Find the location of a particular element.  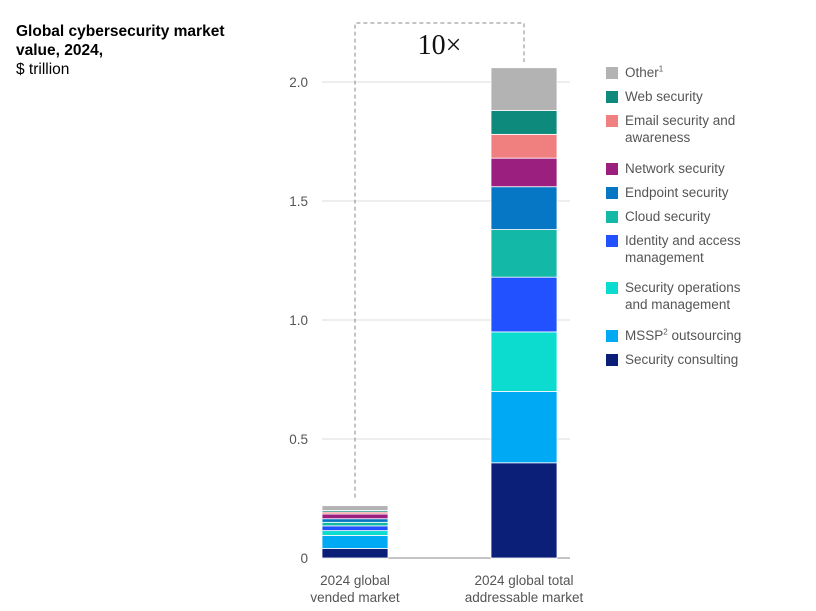

legend-label: Other1 is located at coordinates (644, 72).